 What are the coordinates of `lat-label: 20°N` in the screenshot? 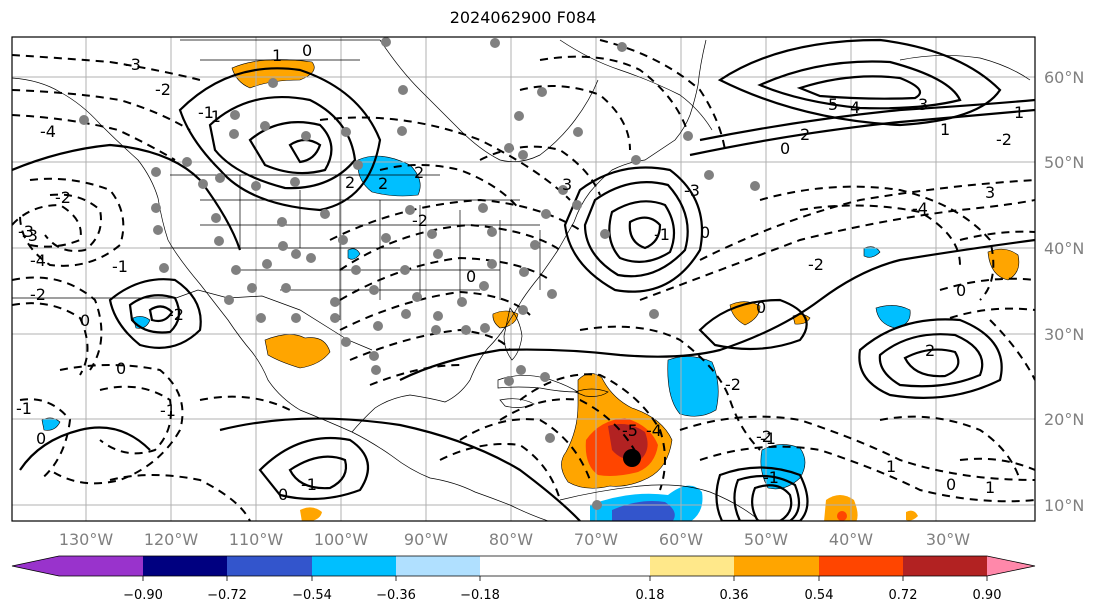 It's located at (1064, 419).